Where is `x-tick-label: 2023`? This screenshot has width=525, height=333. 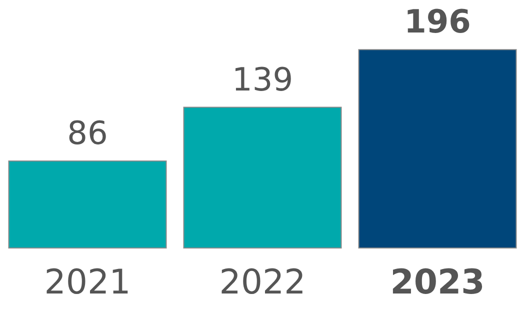 x-tick-label: 2023 is located at coordinates (437, 282).